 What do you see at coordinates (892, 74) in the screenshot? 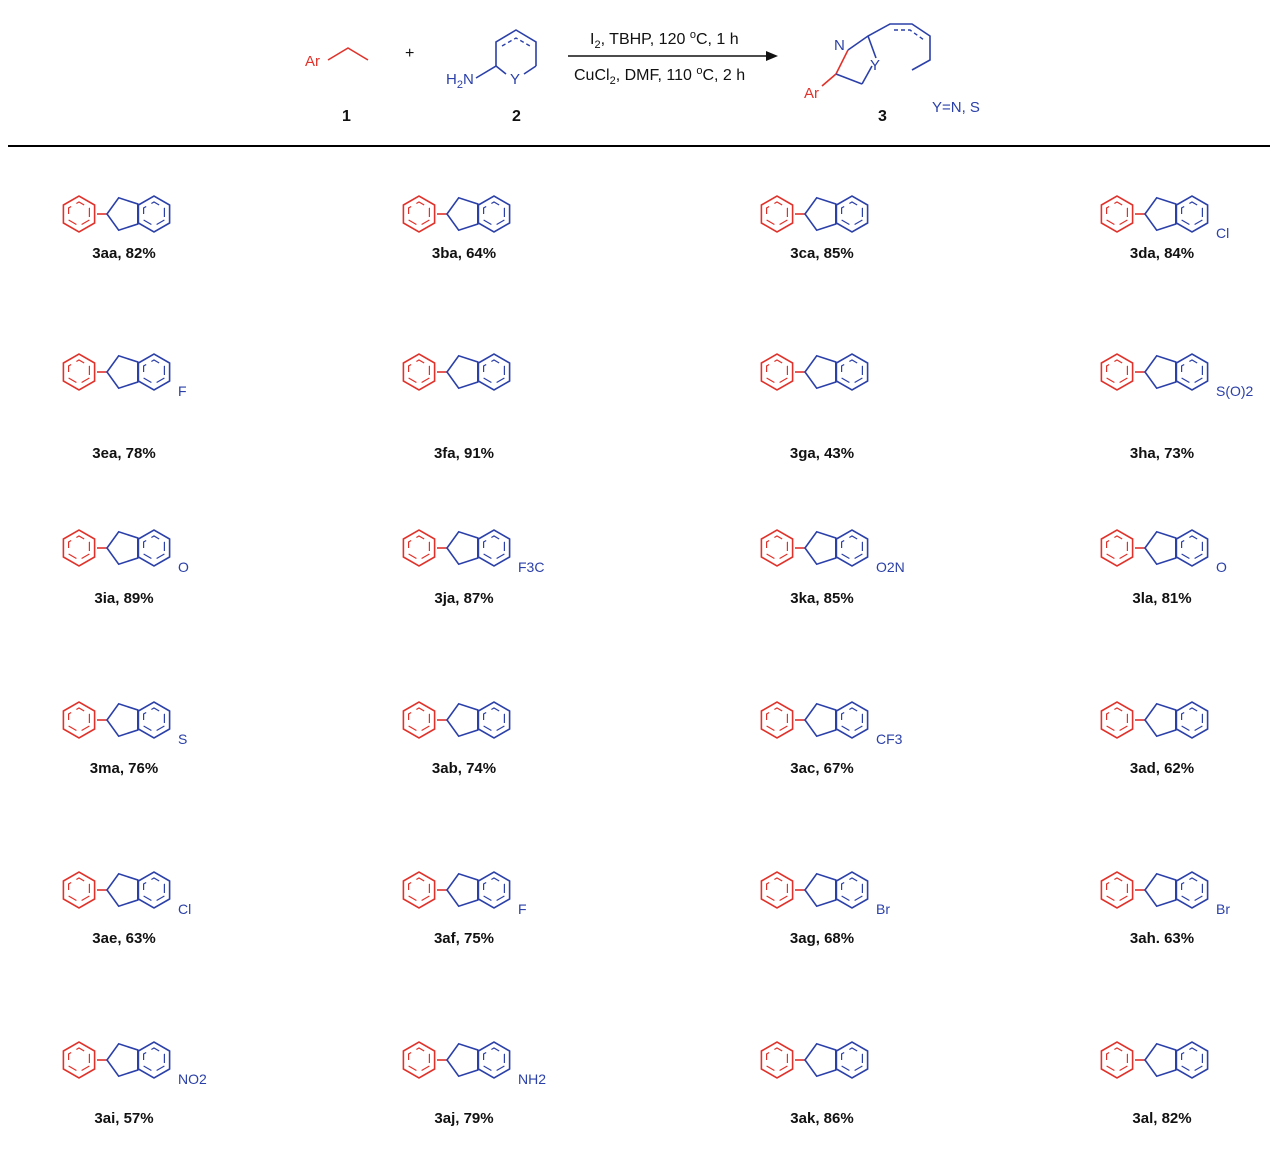
I see `product-3: N Y Ar 3 Y=N, S` at bounding box center [892, 74].